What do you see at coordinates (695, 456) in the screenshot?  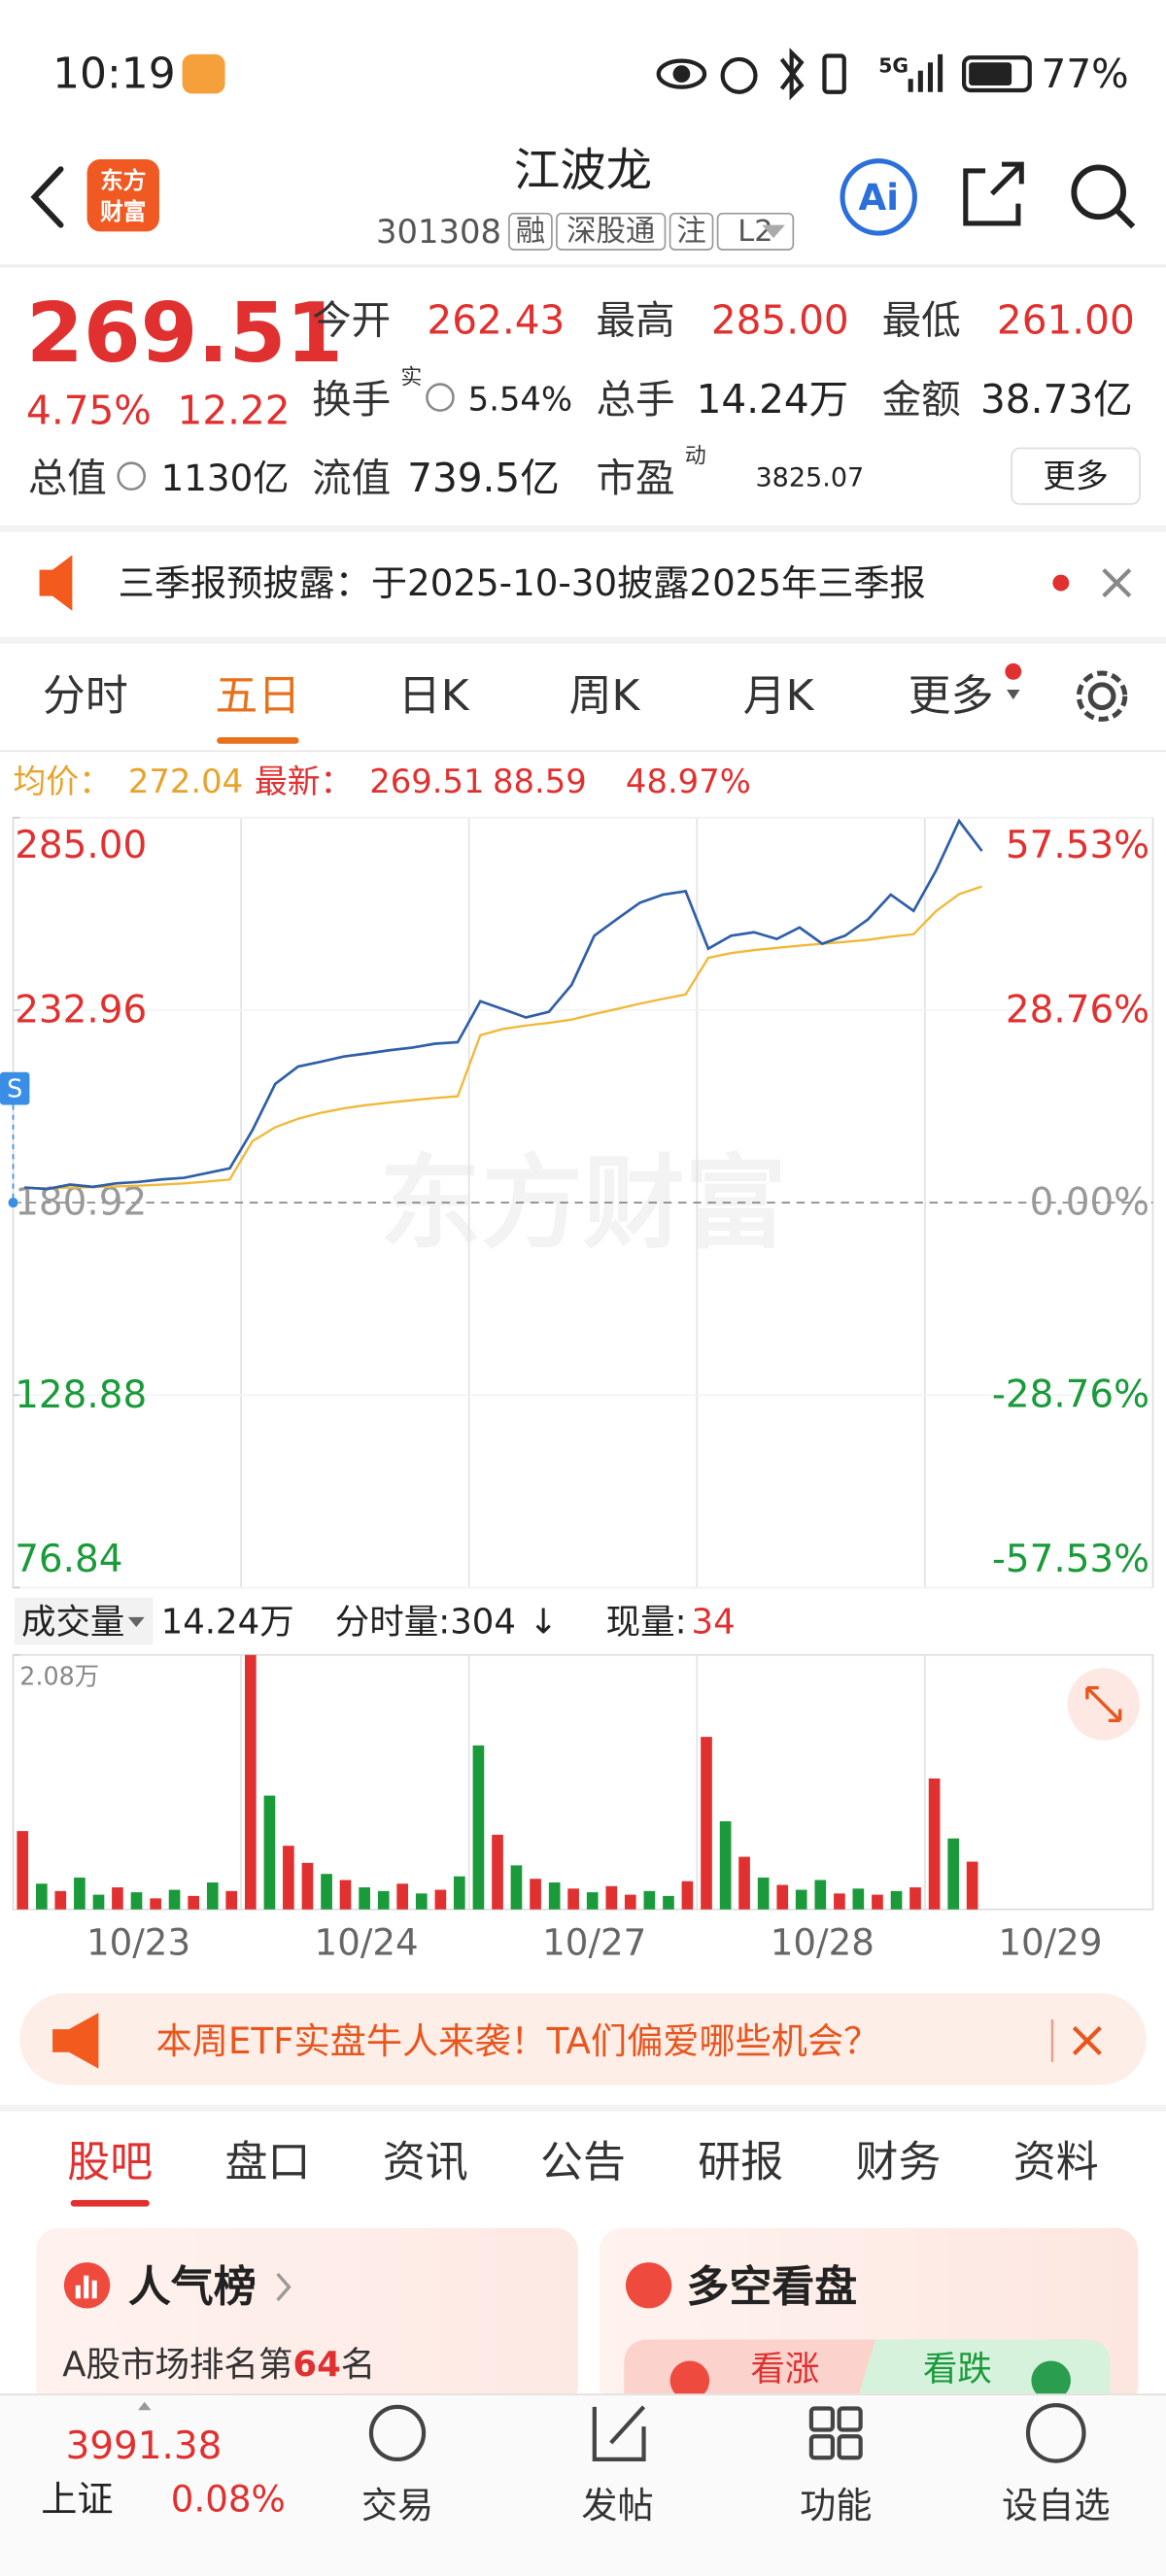 I see `field-sup: 动` at bounding box center [695, 456].